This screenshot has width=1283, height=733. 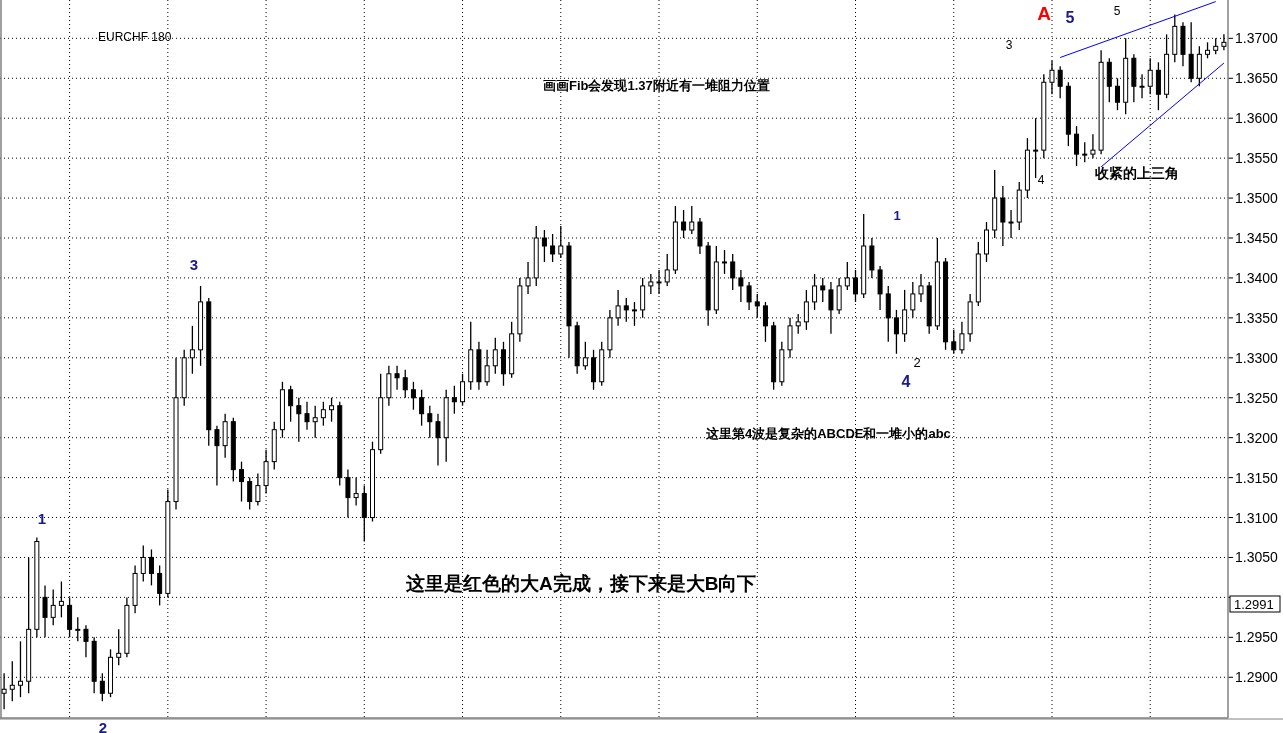 I want to click on annotation: A, so click(x=1044, y=13).